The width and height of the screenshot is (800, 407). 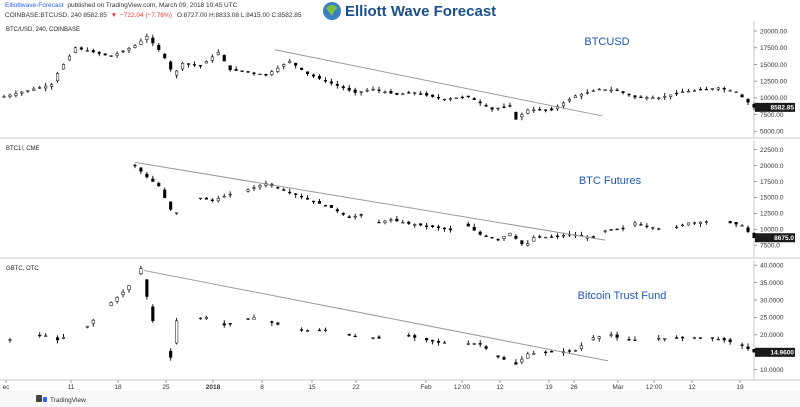 I want to click on y-tick-label: 30.0000, so click(x=772, y=300).